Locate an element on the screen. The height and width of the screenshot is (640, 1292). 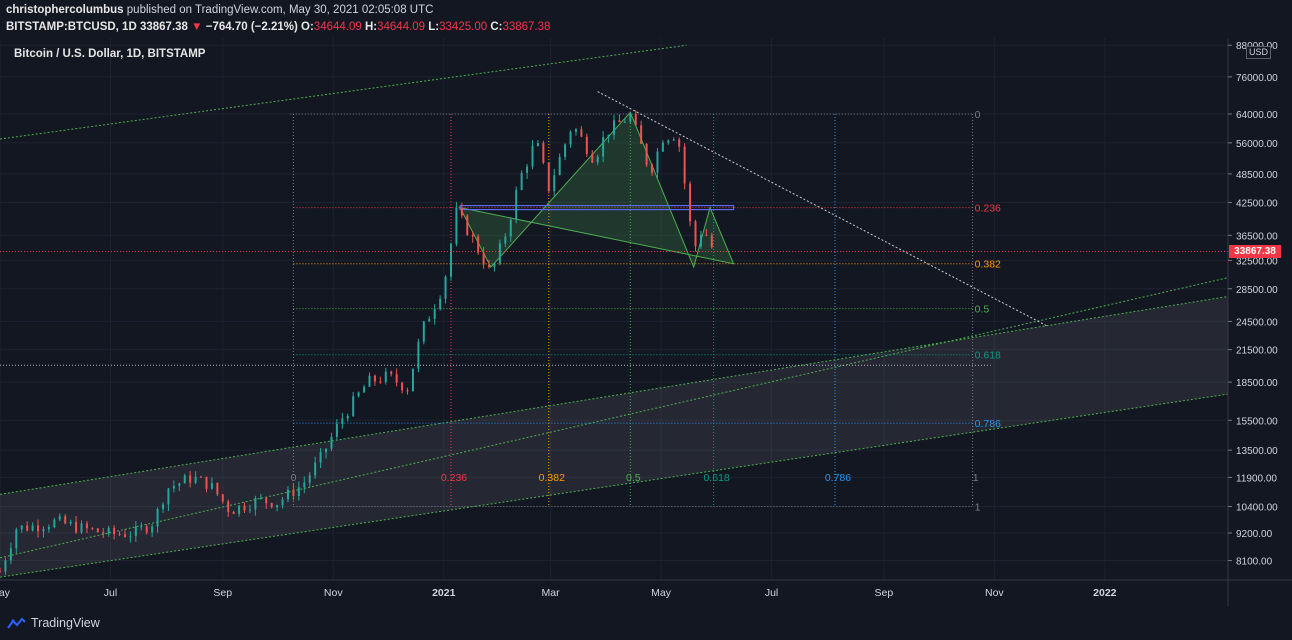
price-tick-label: 42500.00 is located at coordinates (1257, 203).